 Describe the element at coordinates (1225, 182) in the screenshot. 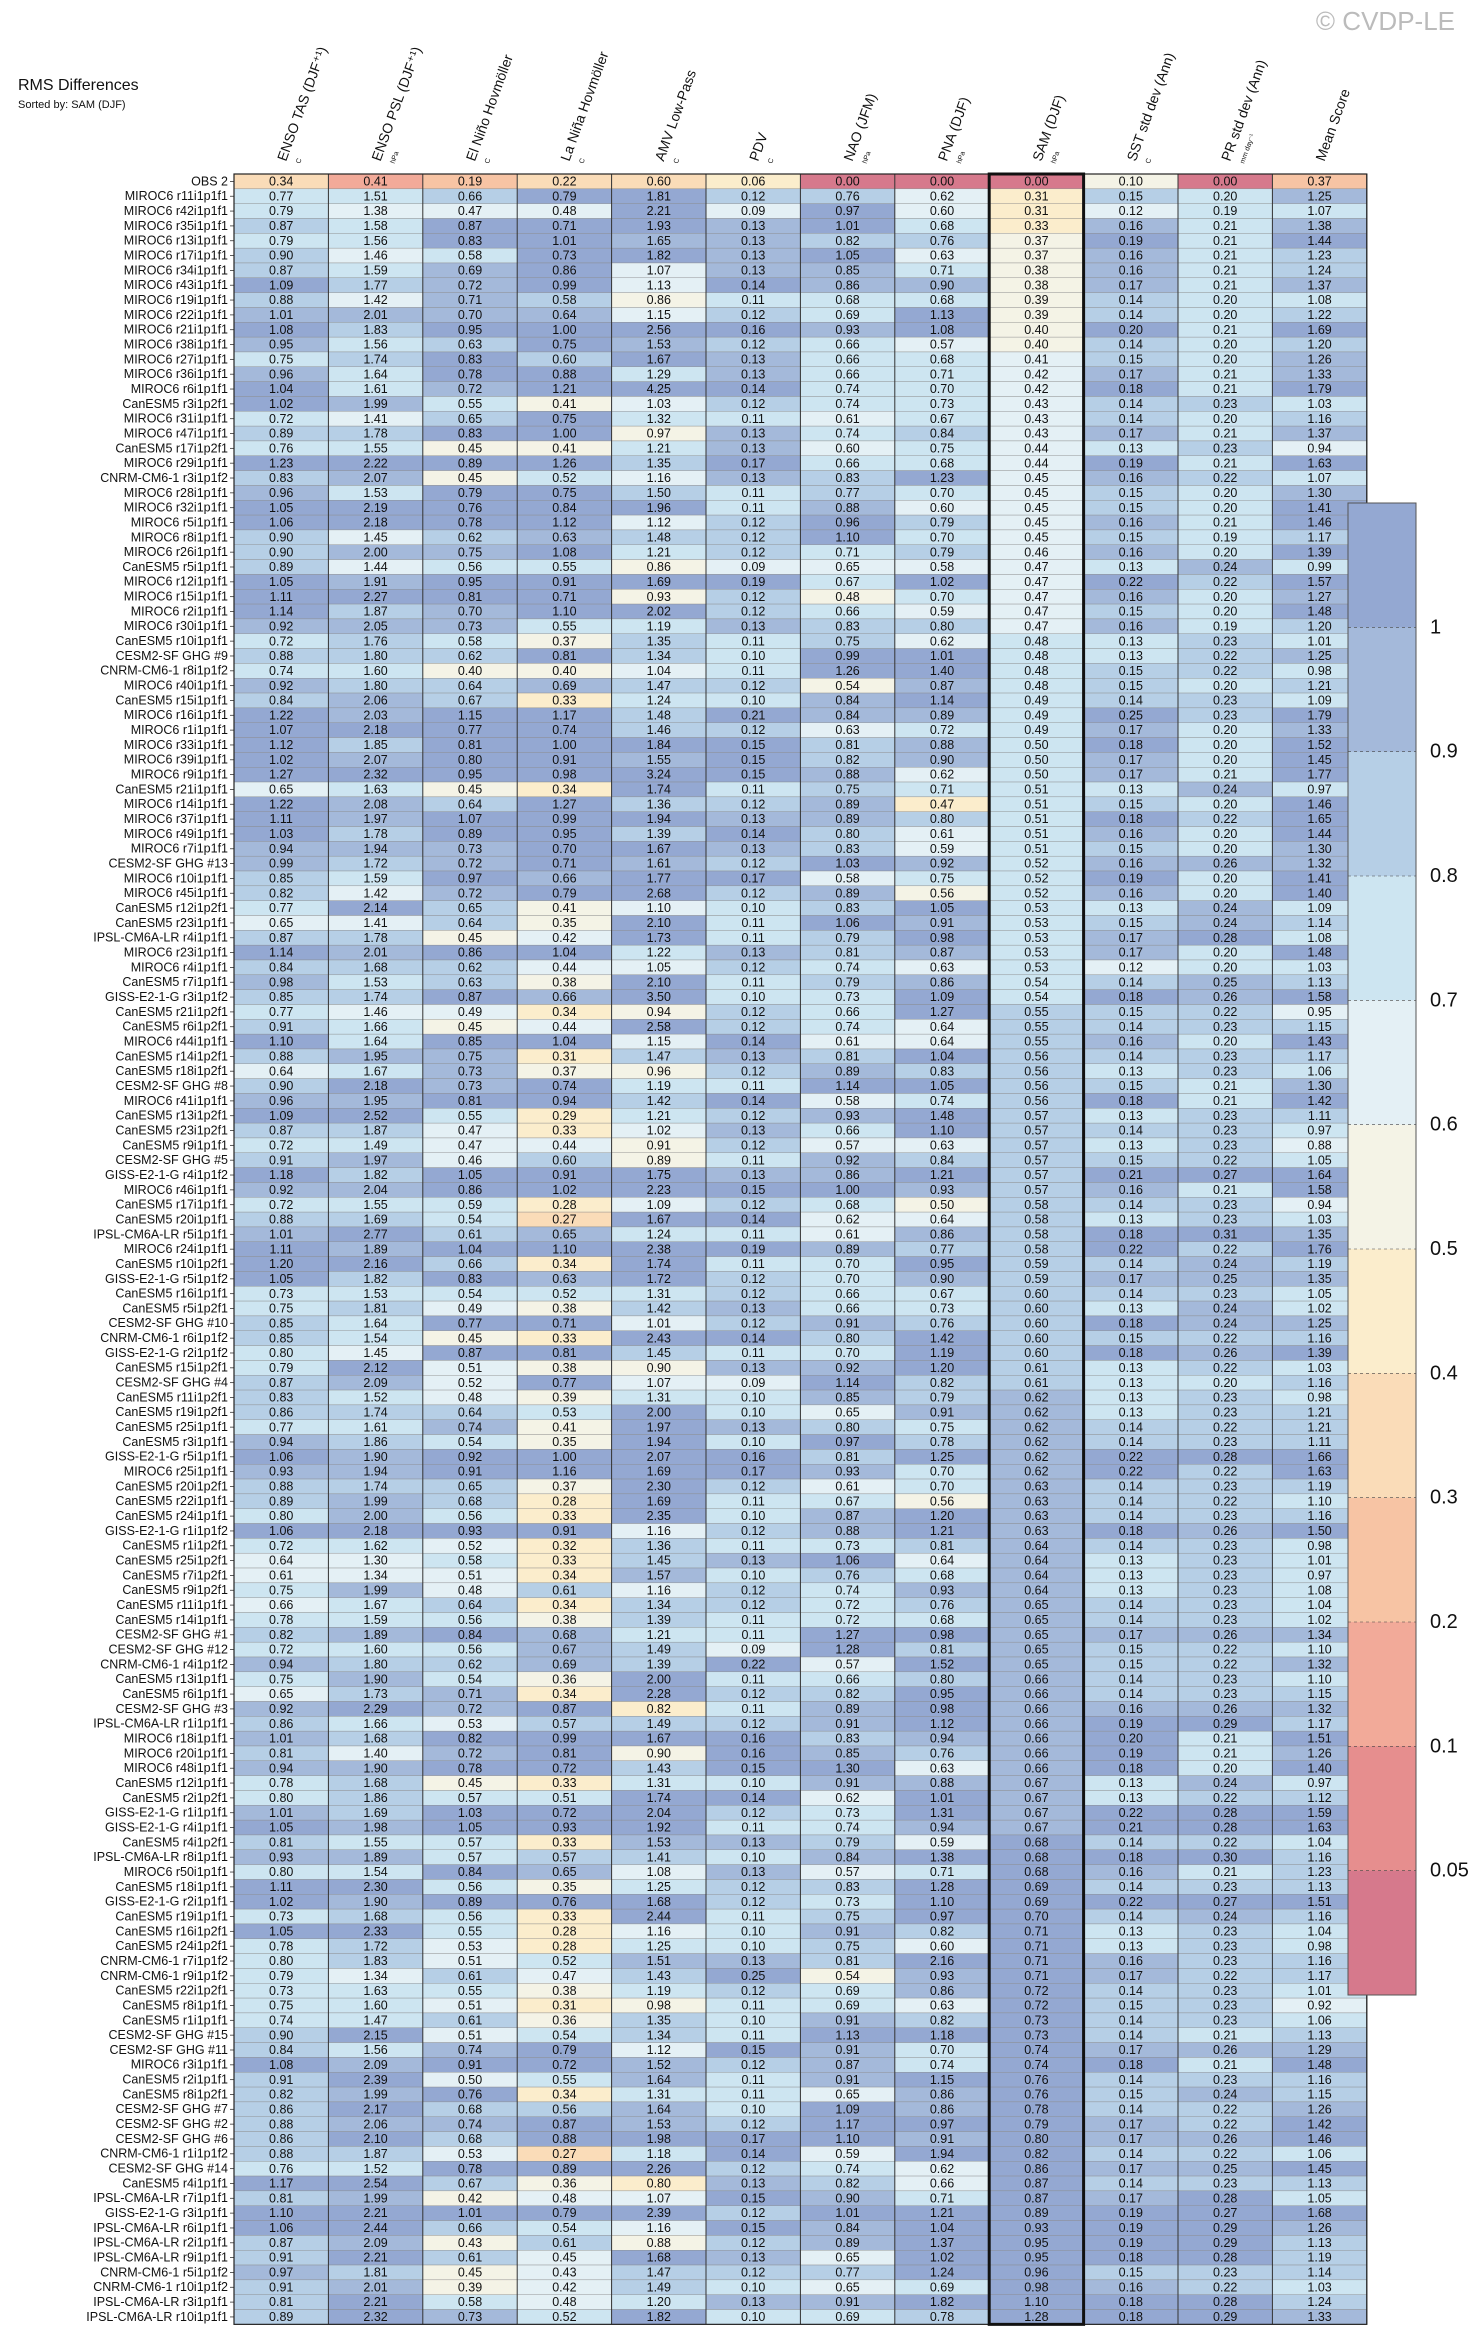

I see `cell-value: 0.00` at that location.